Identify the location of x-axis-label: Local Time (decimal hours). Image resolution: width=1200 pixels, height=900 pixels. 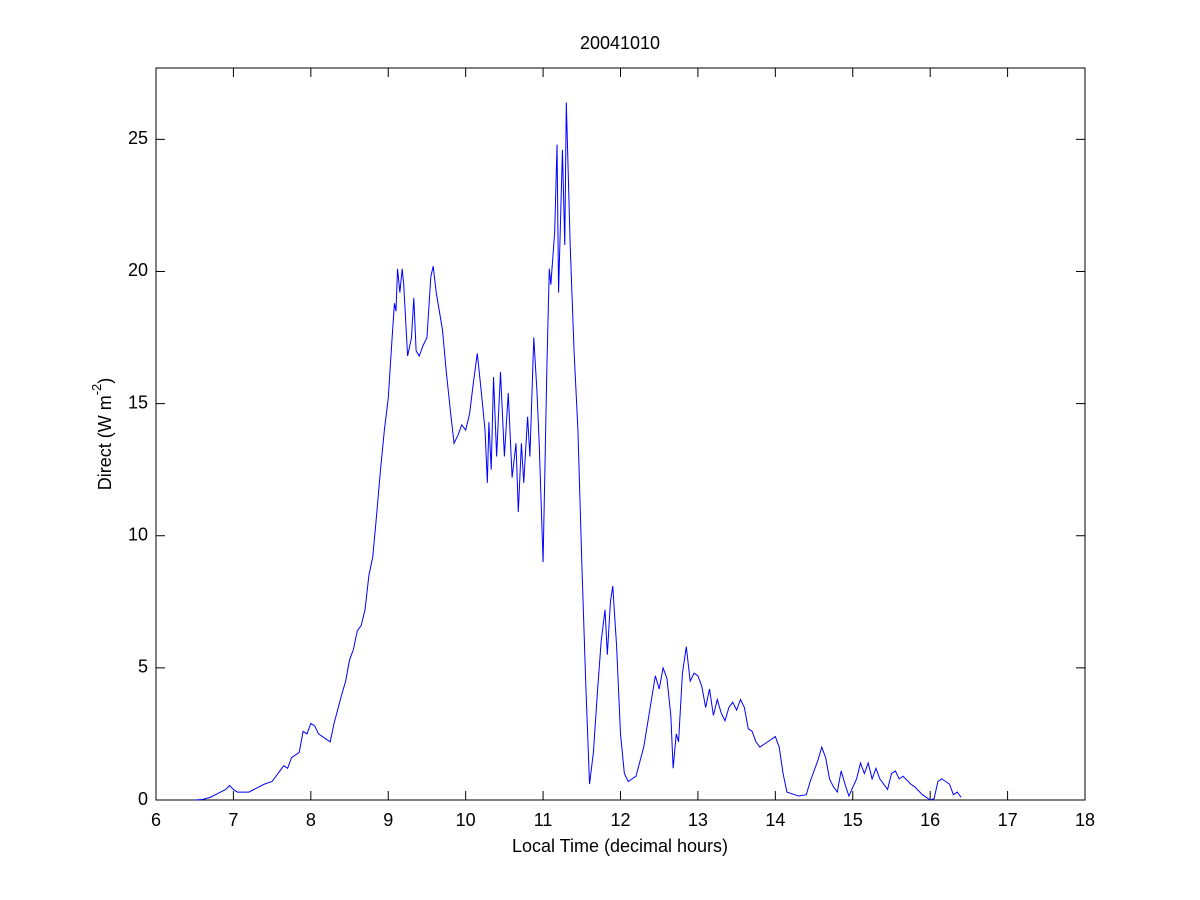
(620, 846).